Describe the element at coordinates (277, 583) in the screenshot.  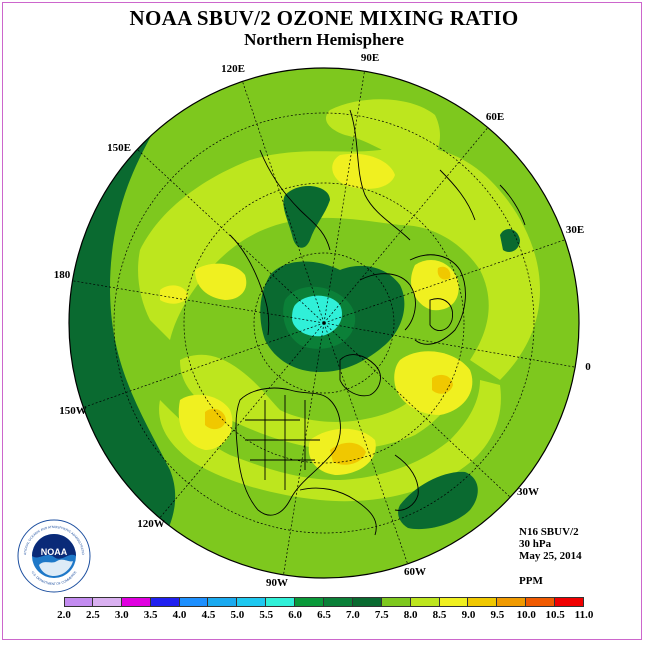
I see `lon-label-90w: 90W` at that location.